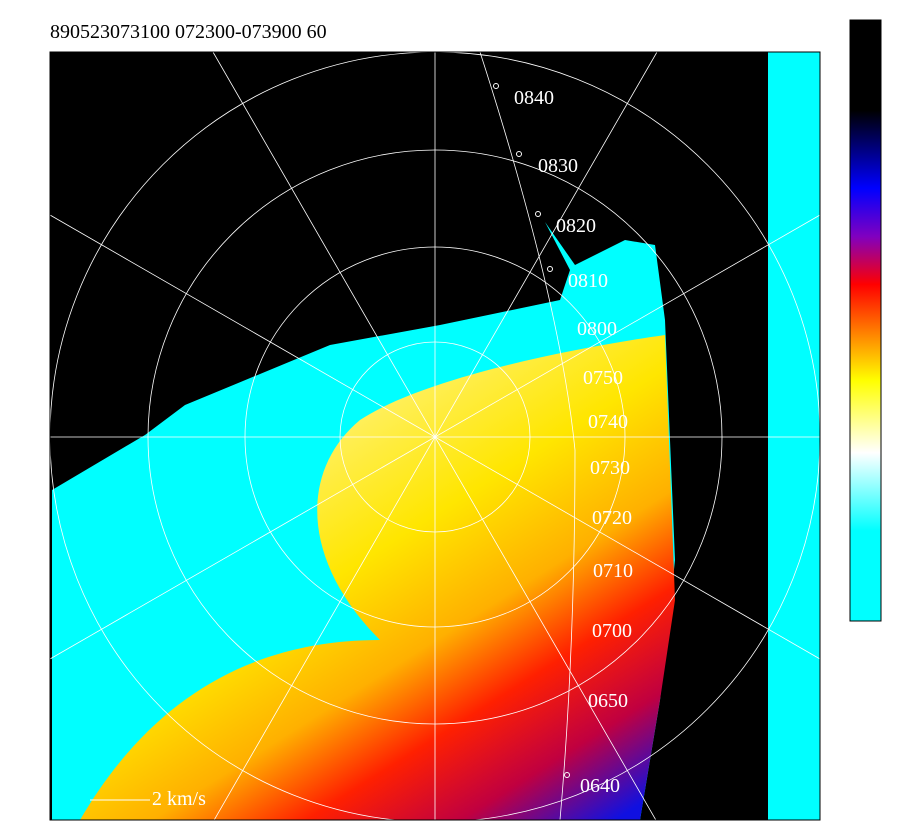  Describe the element at coordinates (603, 378) in the screenshot. I see `track-label: 0750` at that location.